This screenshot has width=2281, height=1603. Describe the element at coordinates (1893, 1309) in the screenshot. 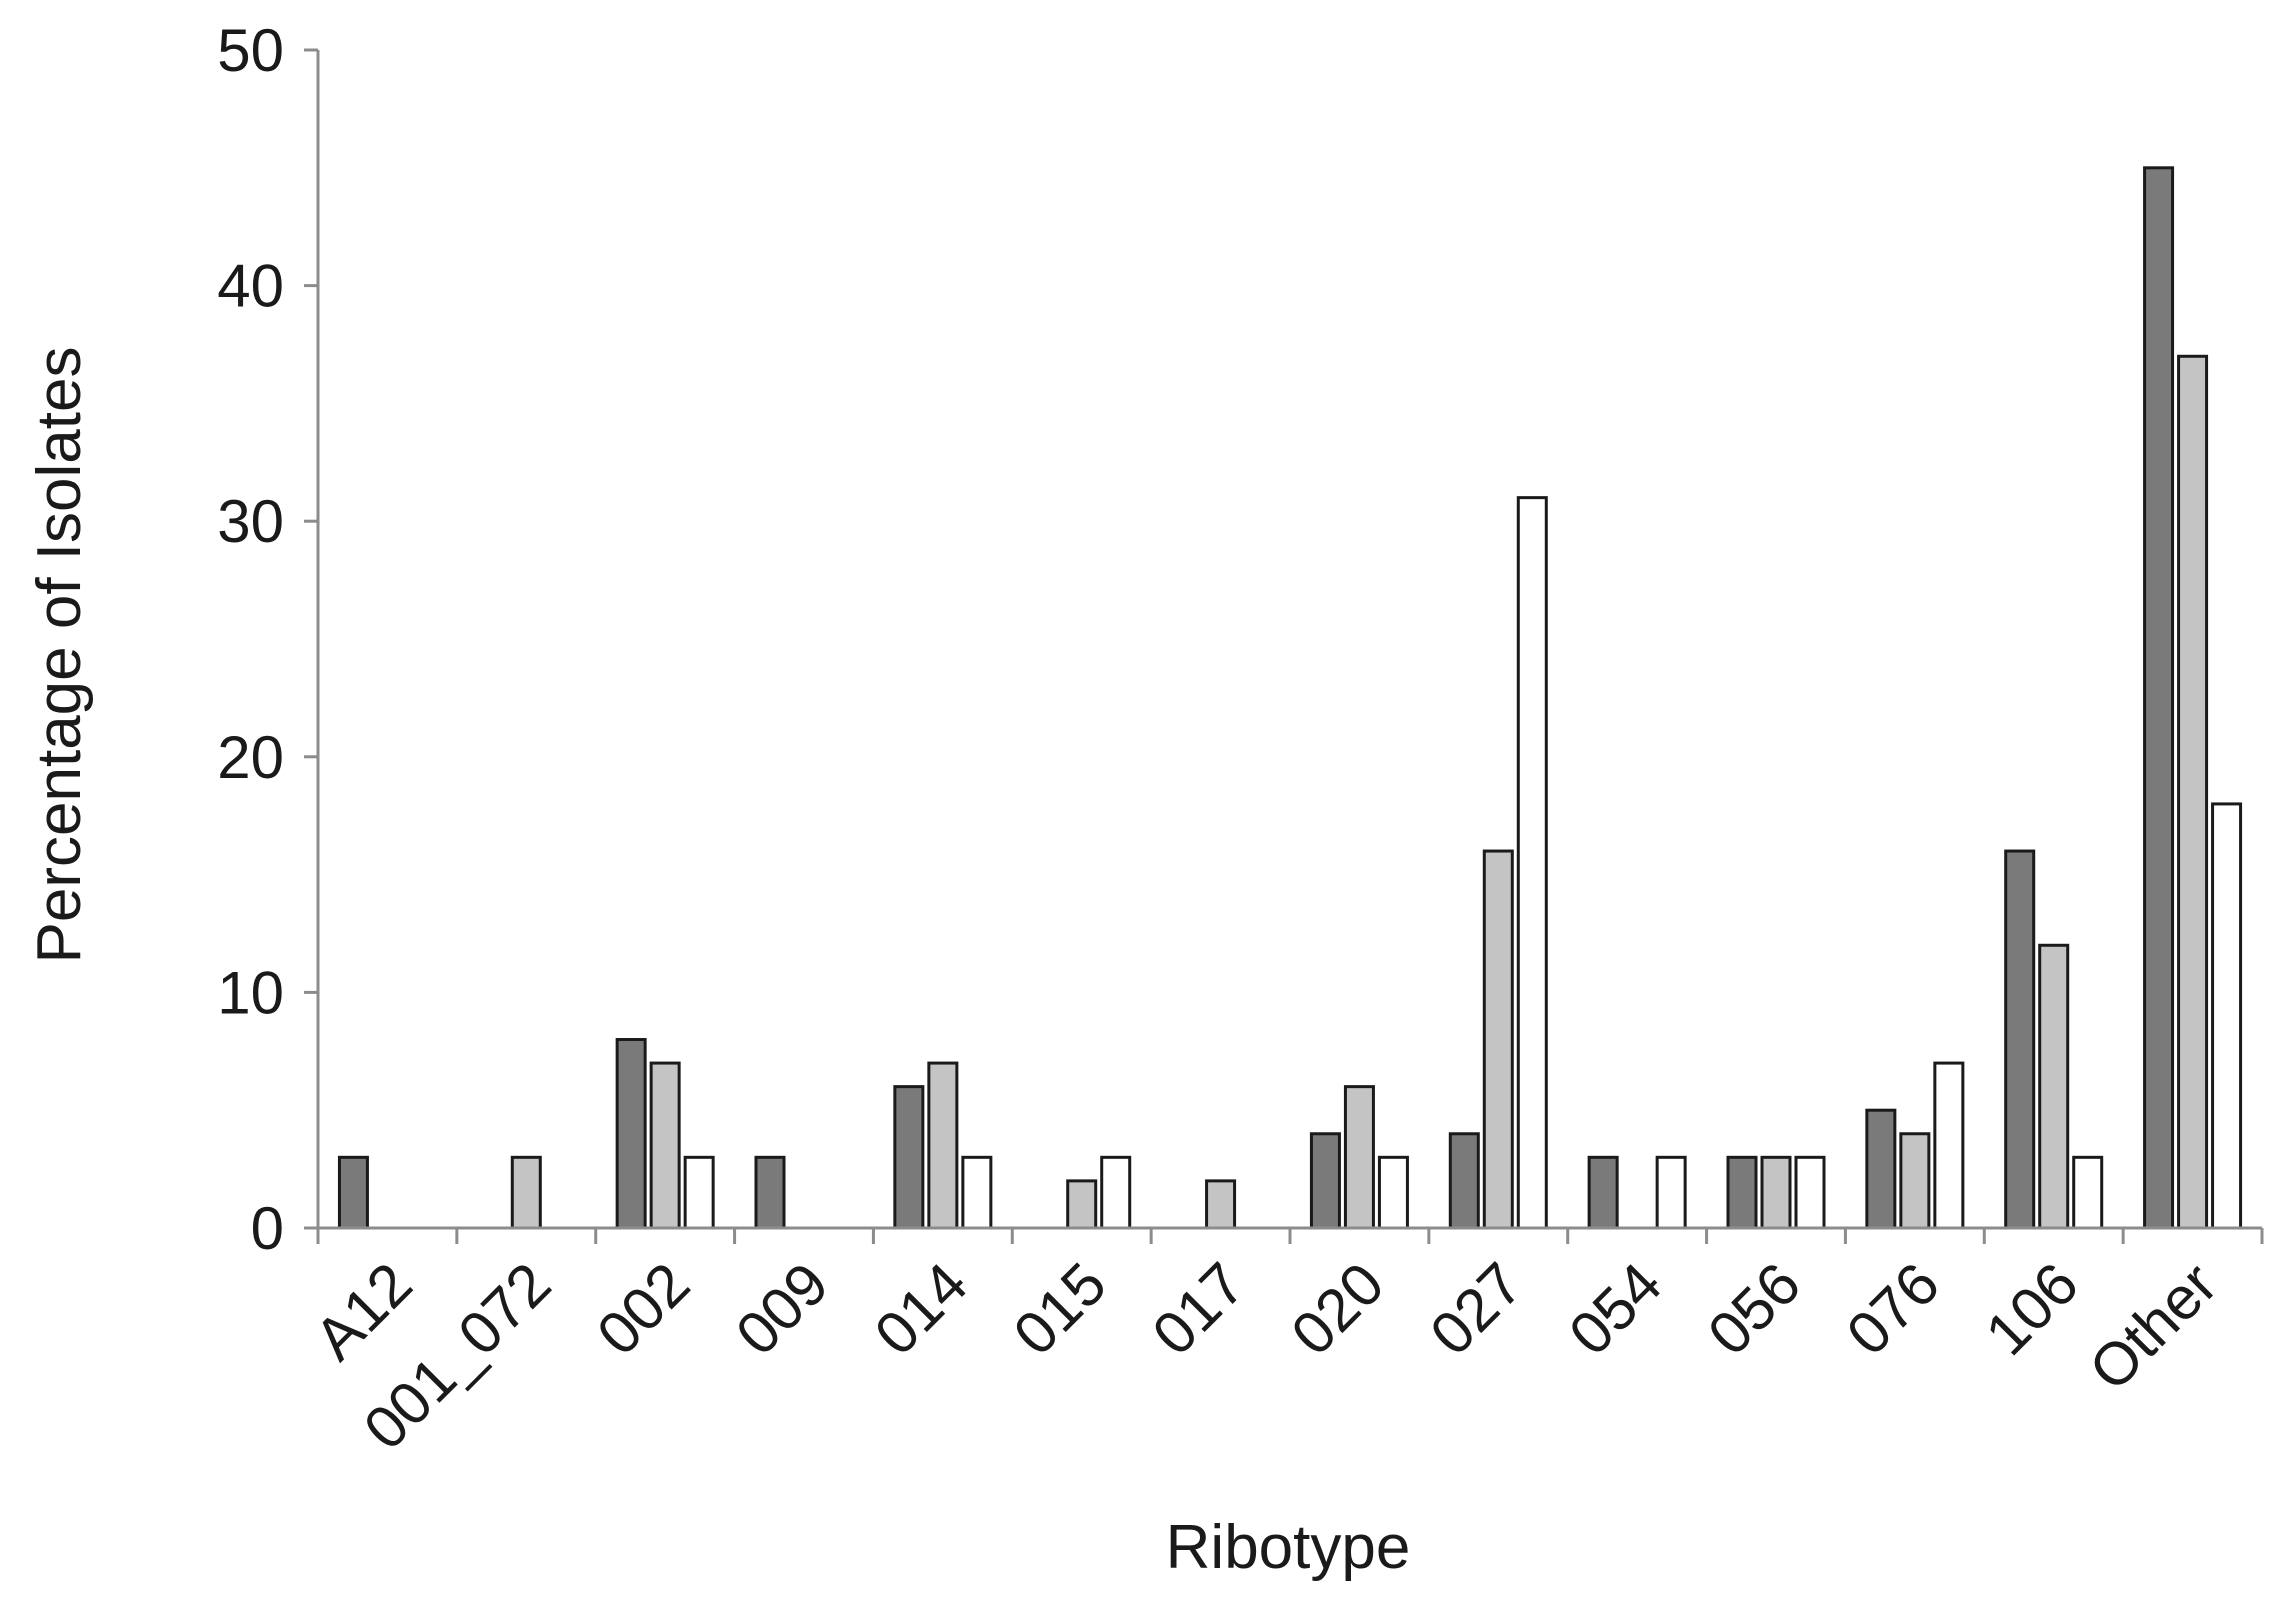

I see `x-tick-label: 076` at that location.